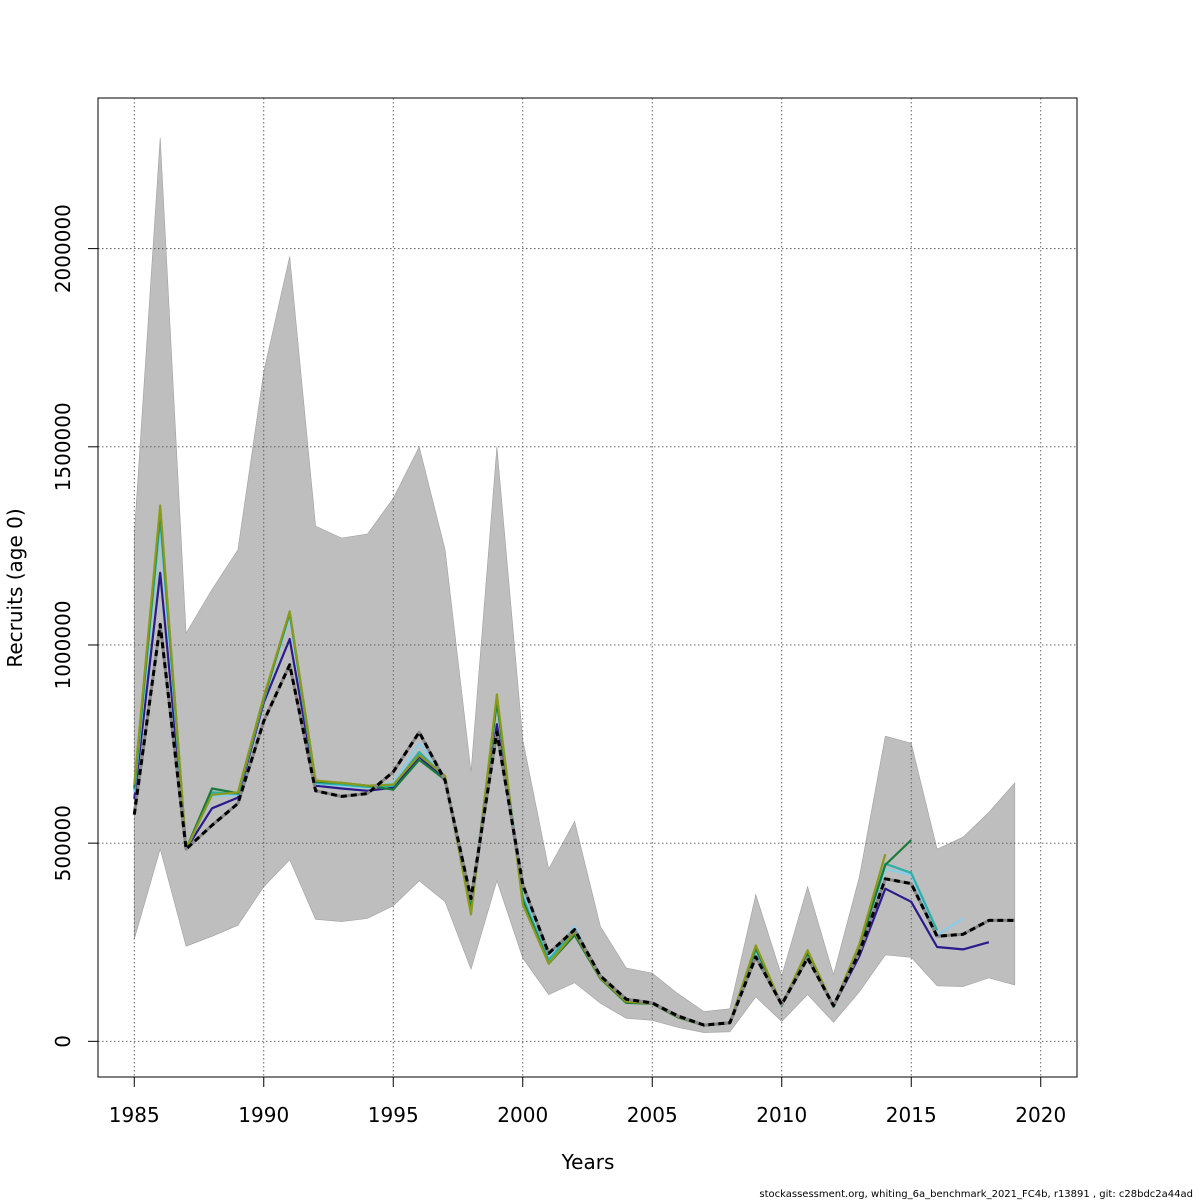 The height and width of the screenshot is (1200, 1200). Describe the element at coordinates (63, 644) in the screenshot. I see `y-tick-label: 1000000` at that location.